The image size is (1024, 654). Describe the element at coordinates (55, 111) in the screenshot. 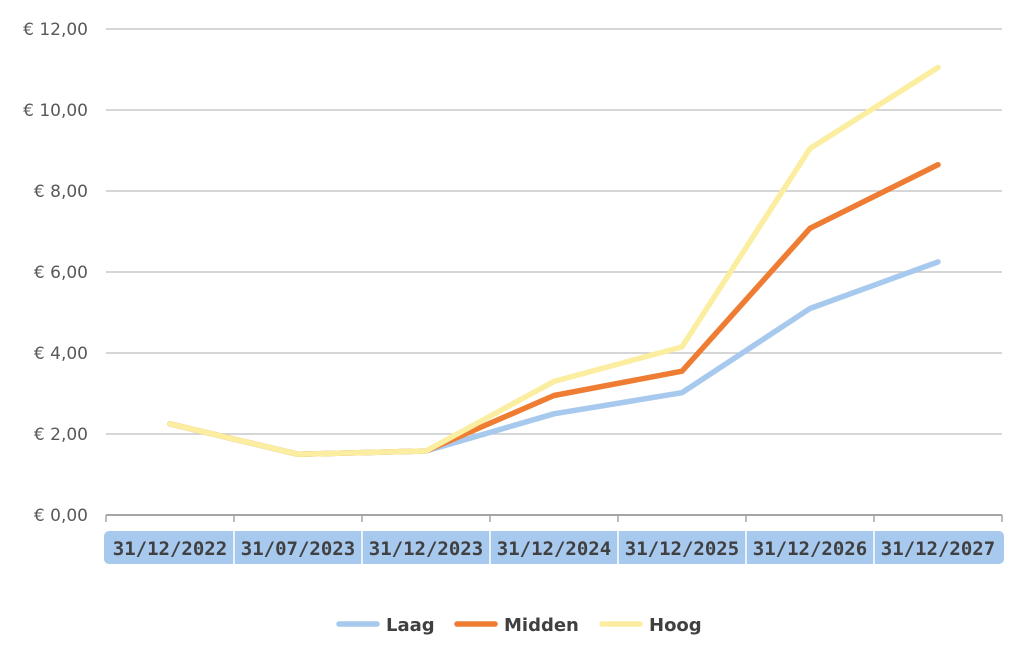

I see `y-tick-label: € 10,00` at that location.